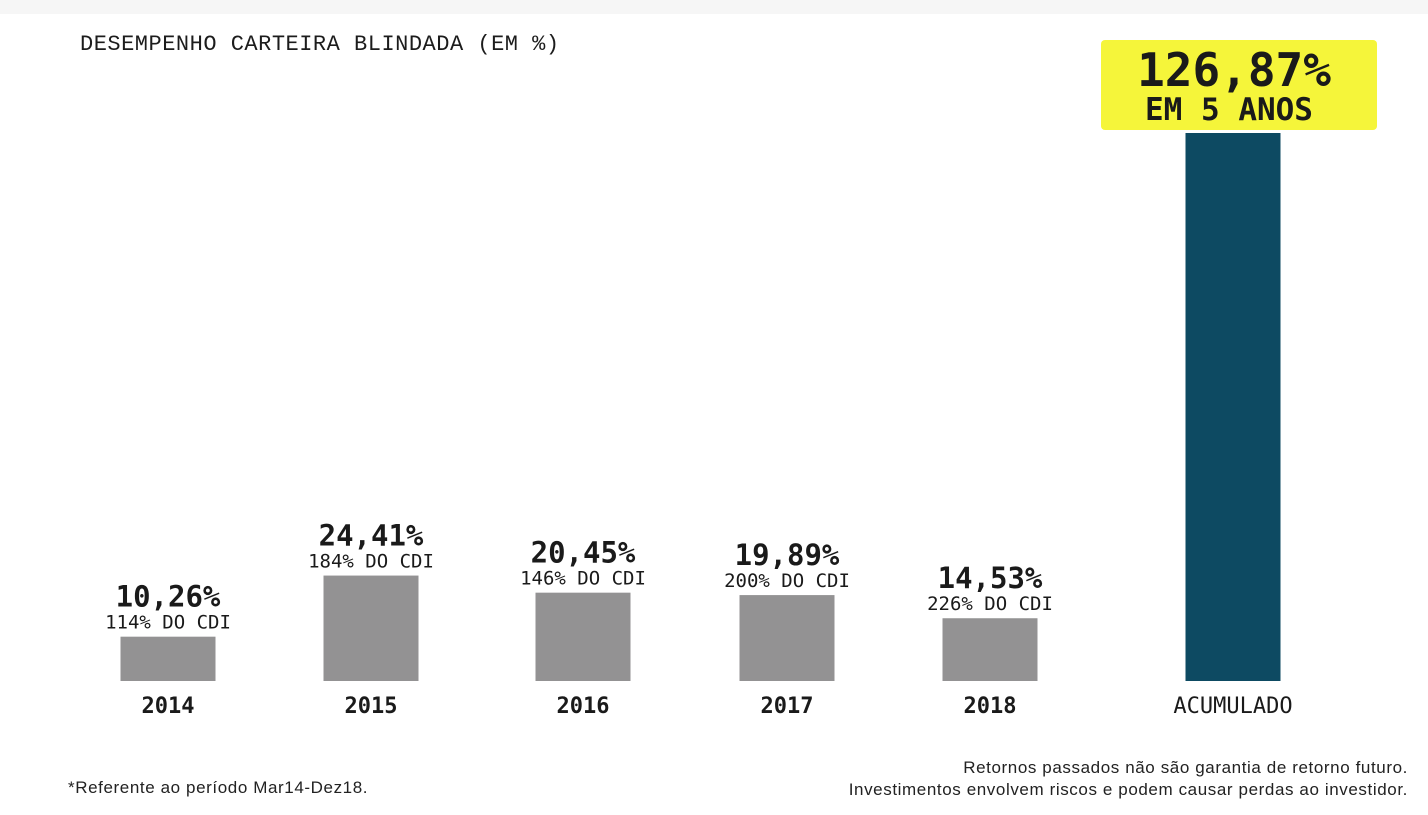 The image size is (1428, 815). What do you see at coordinates (1232, 706) in the screenshot?
I see `x-tick-label: ACUMULADO` at bounding box center [1232, 706].